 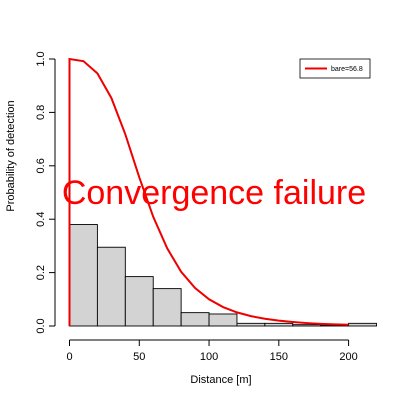 What do you see at coordinates (347, 69) in the screenshot?
I see `legend-entry-label: bare=56.8` at bounding box center [347, 69].